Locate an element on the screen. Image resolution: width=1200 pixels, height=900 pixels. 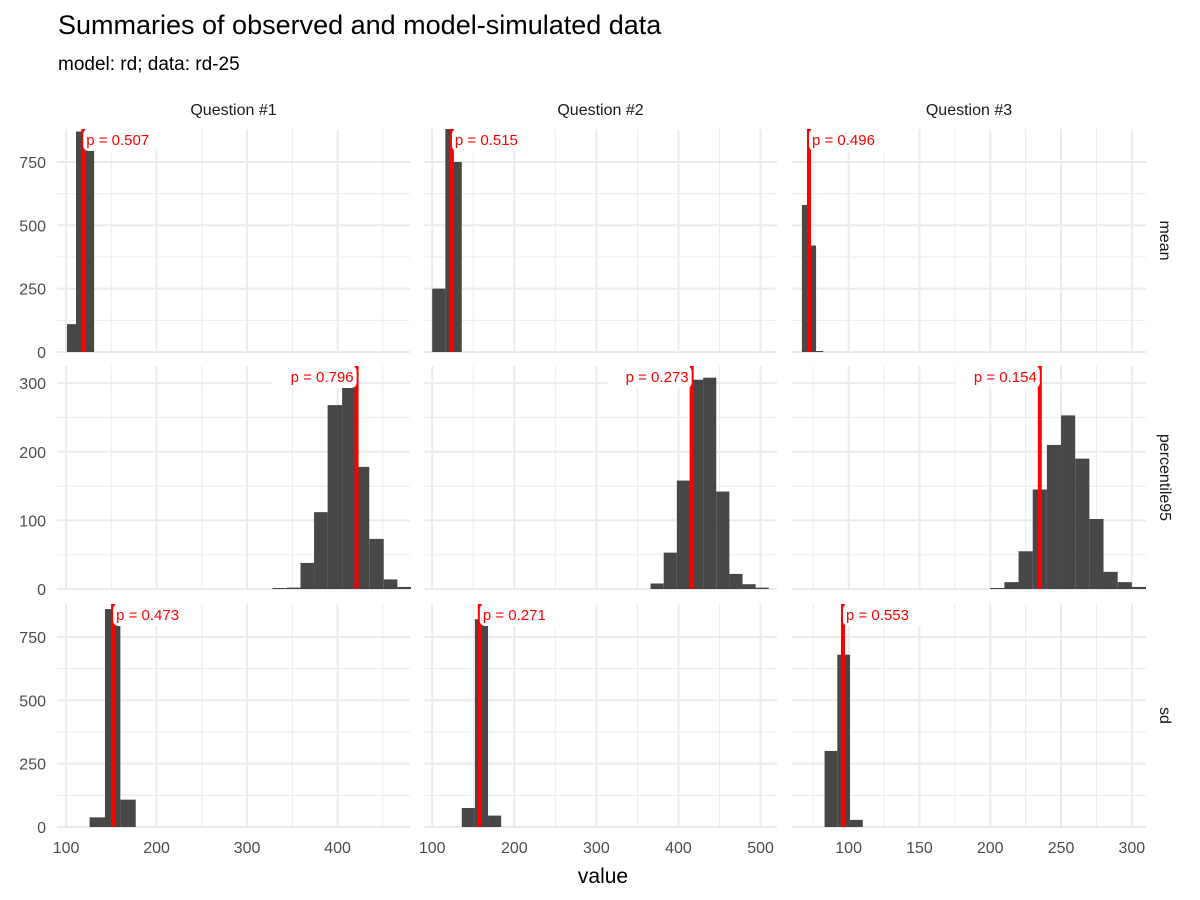
x-tick-label: 150 is located at coordinates (919, 848).